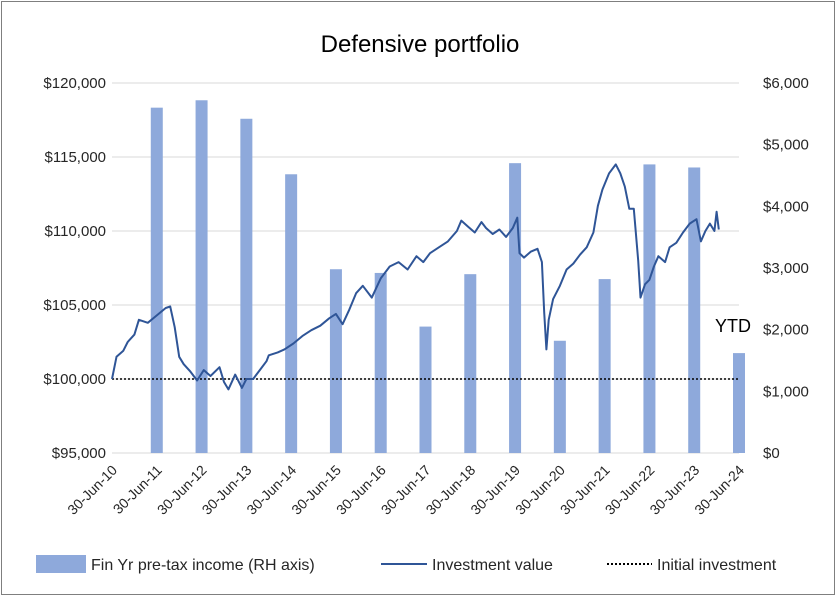 The width and height of the screenshot is (838, 599). I want to click on right-axis-tick-label: $4,000, so click(786, 206).